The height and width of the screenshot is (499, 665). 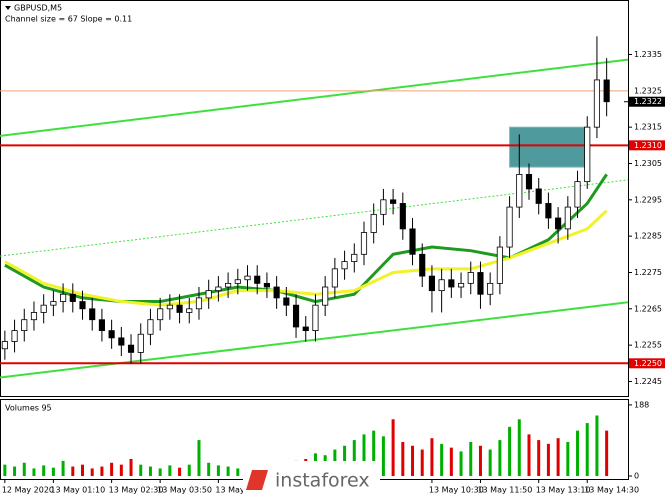 I want to click on chart-title: GBPUSD,M5, so click(x=38, y=8).